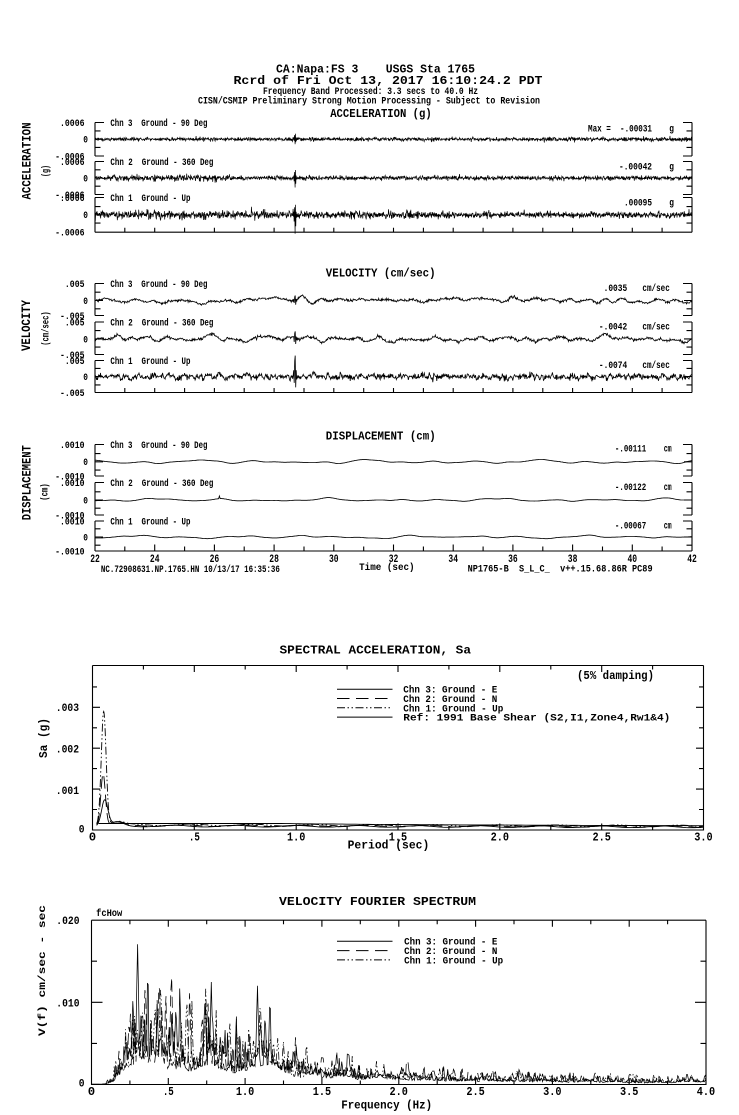  I want to click on svg-text: -.00067, so click(630, 526).